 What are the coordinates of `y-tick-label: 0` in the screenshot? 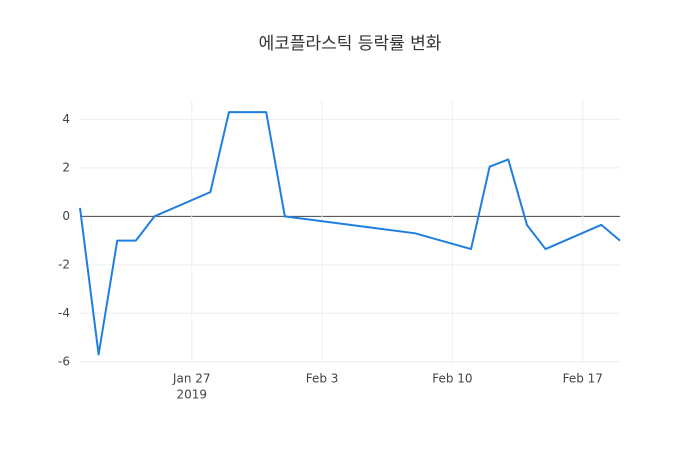 It's located at (66, 216).